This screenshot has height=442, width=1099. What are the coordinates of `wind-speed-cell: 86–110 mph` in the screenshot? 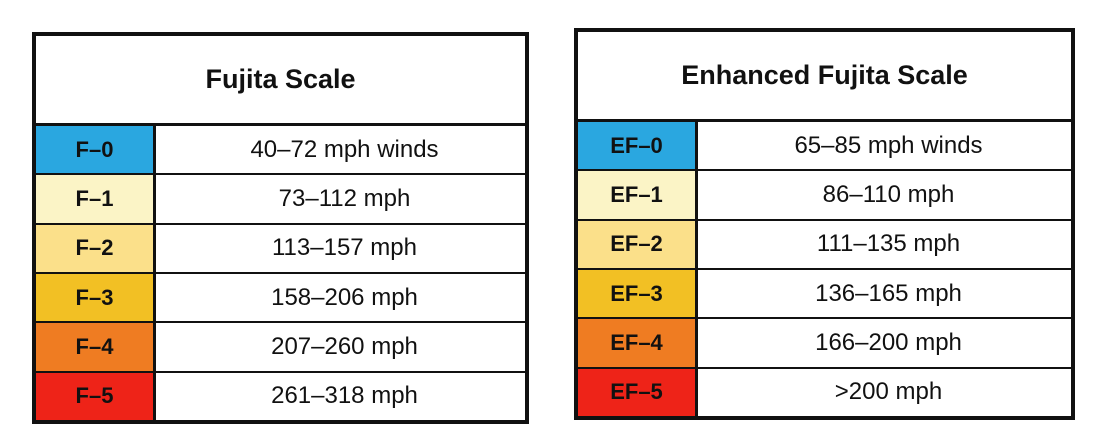 It's located at (888, 194).